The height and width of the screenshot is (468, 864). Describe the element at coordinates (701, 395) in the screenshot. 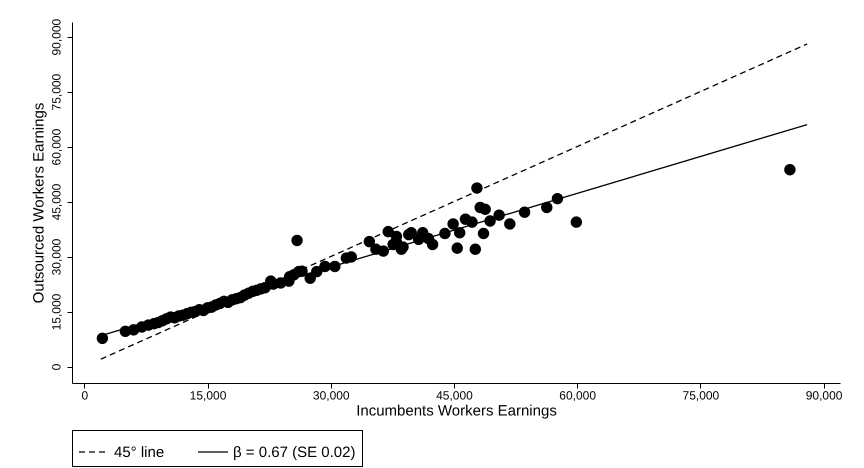

I see `x-tick-label: 75,000` at that location.